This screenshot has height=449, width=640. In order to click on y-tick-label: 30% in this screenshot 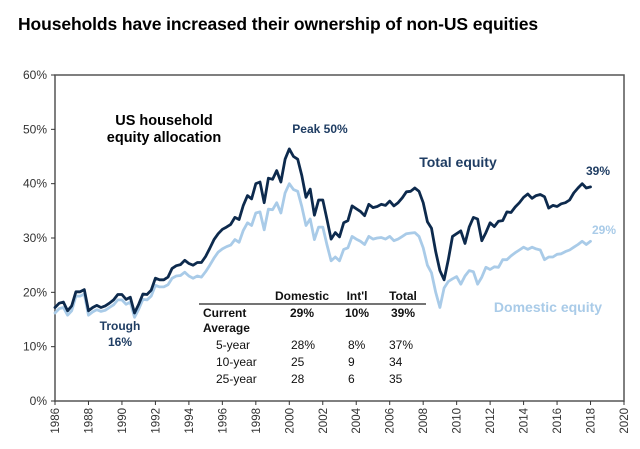, I will do `click(35, 238)`.